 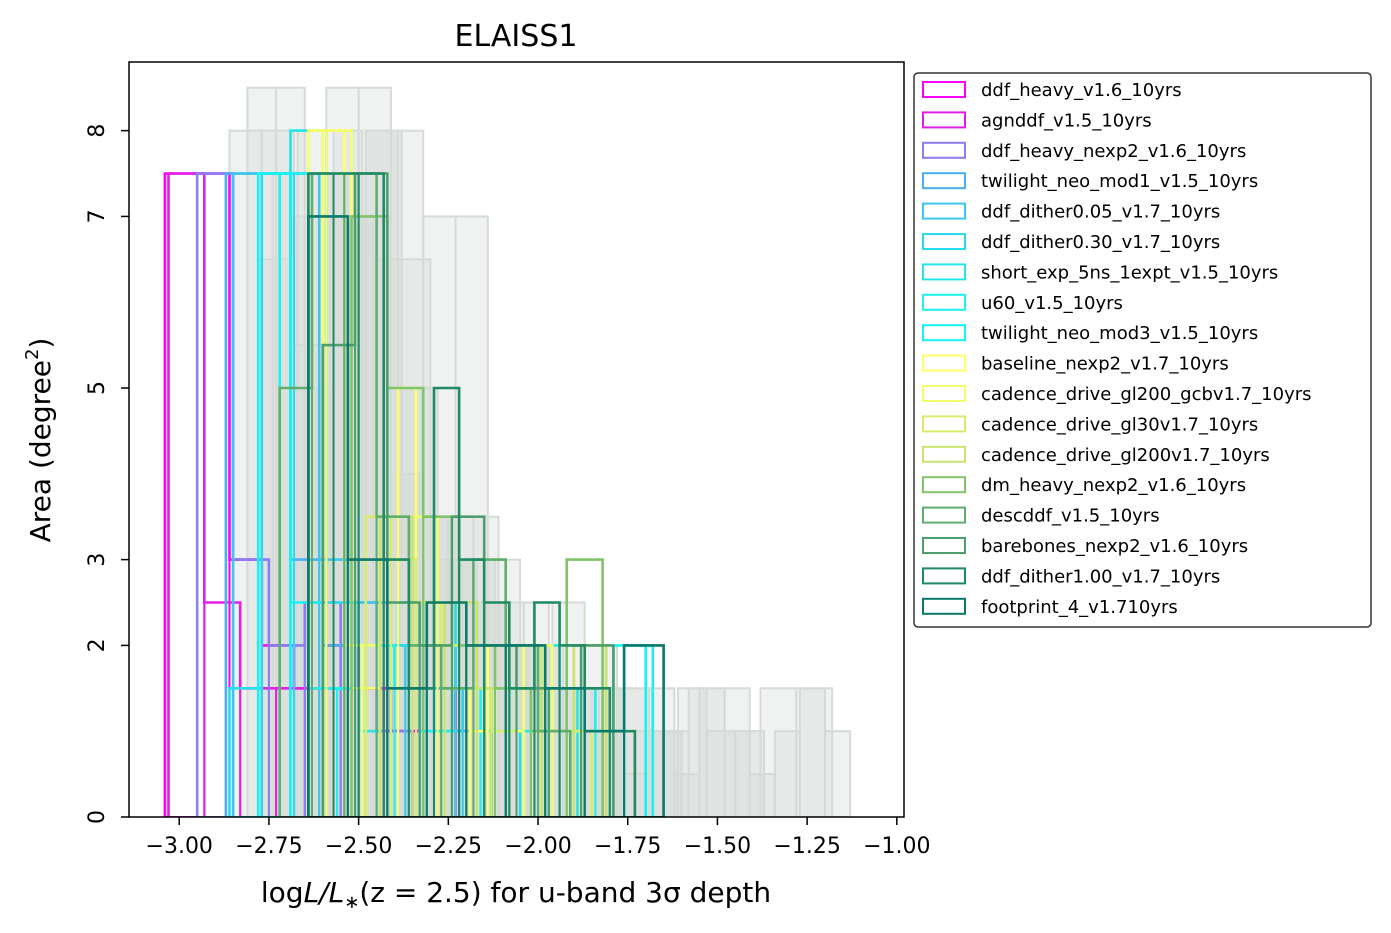 What do you see at coordinates (1125, 455) in the screenshot?
I see `legend-label: cadence_drive_gl200v1.7_10yrs` at bounding box center [1125, 455].